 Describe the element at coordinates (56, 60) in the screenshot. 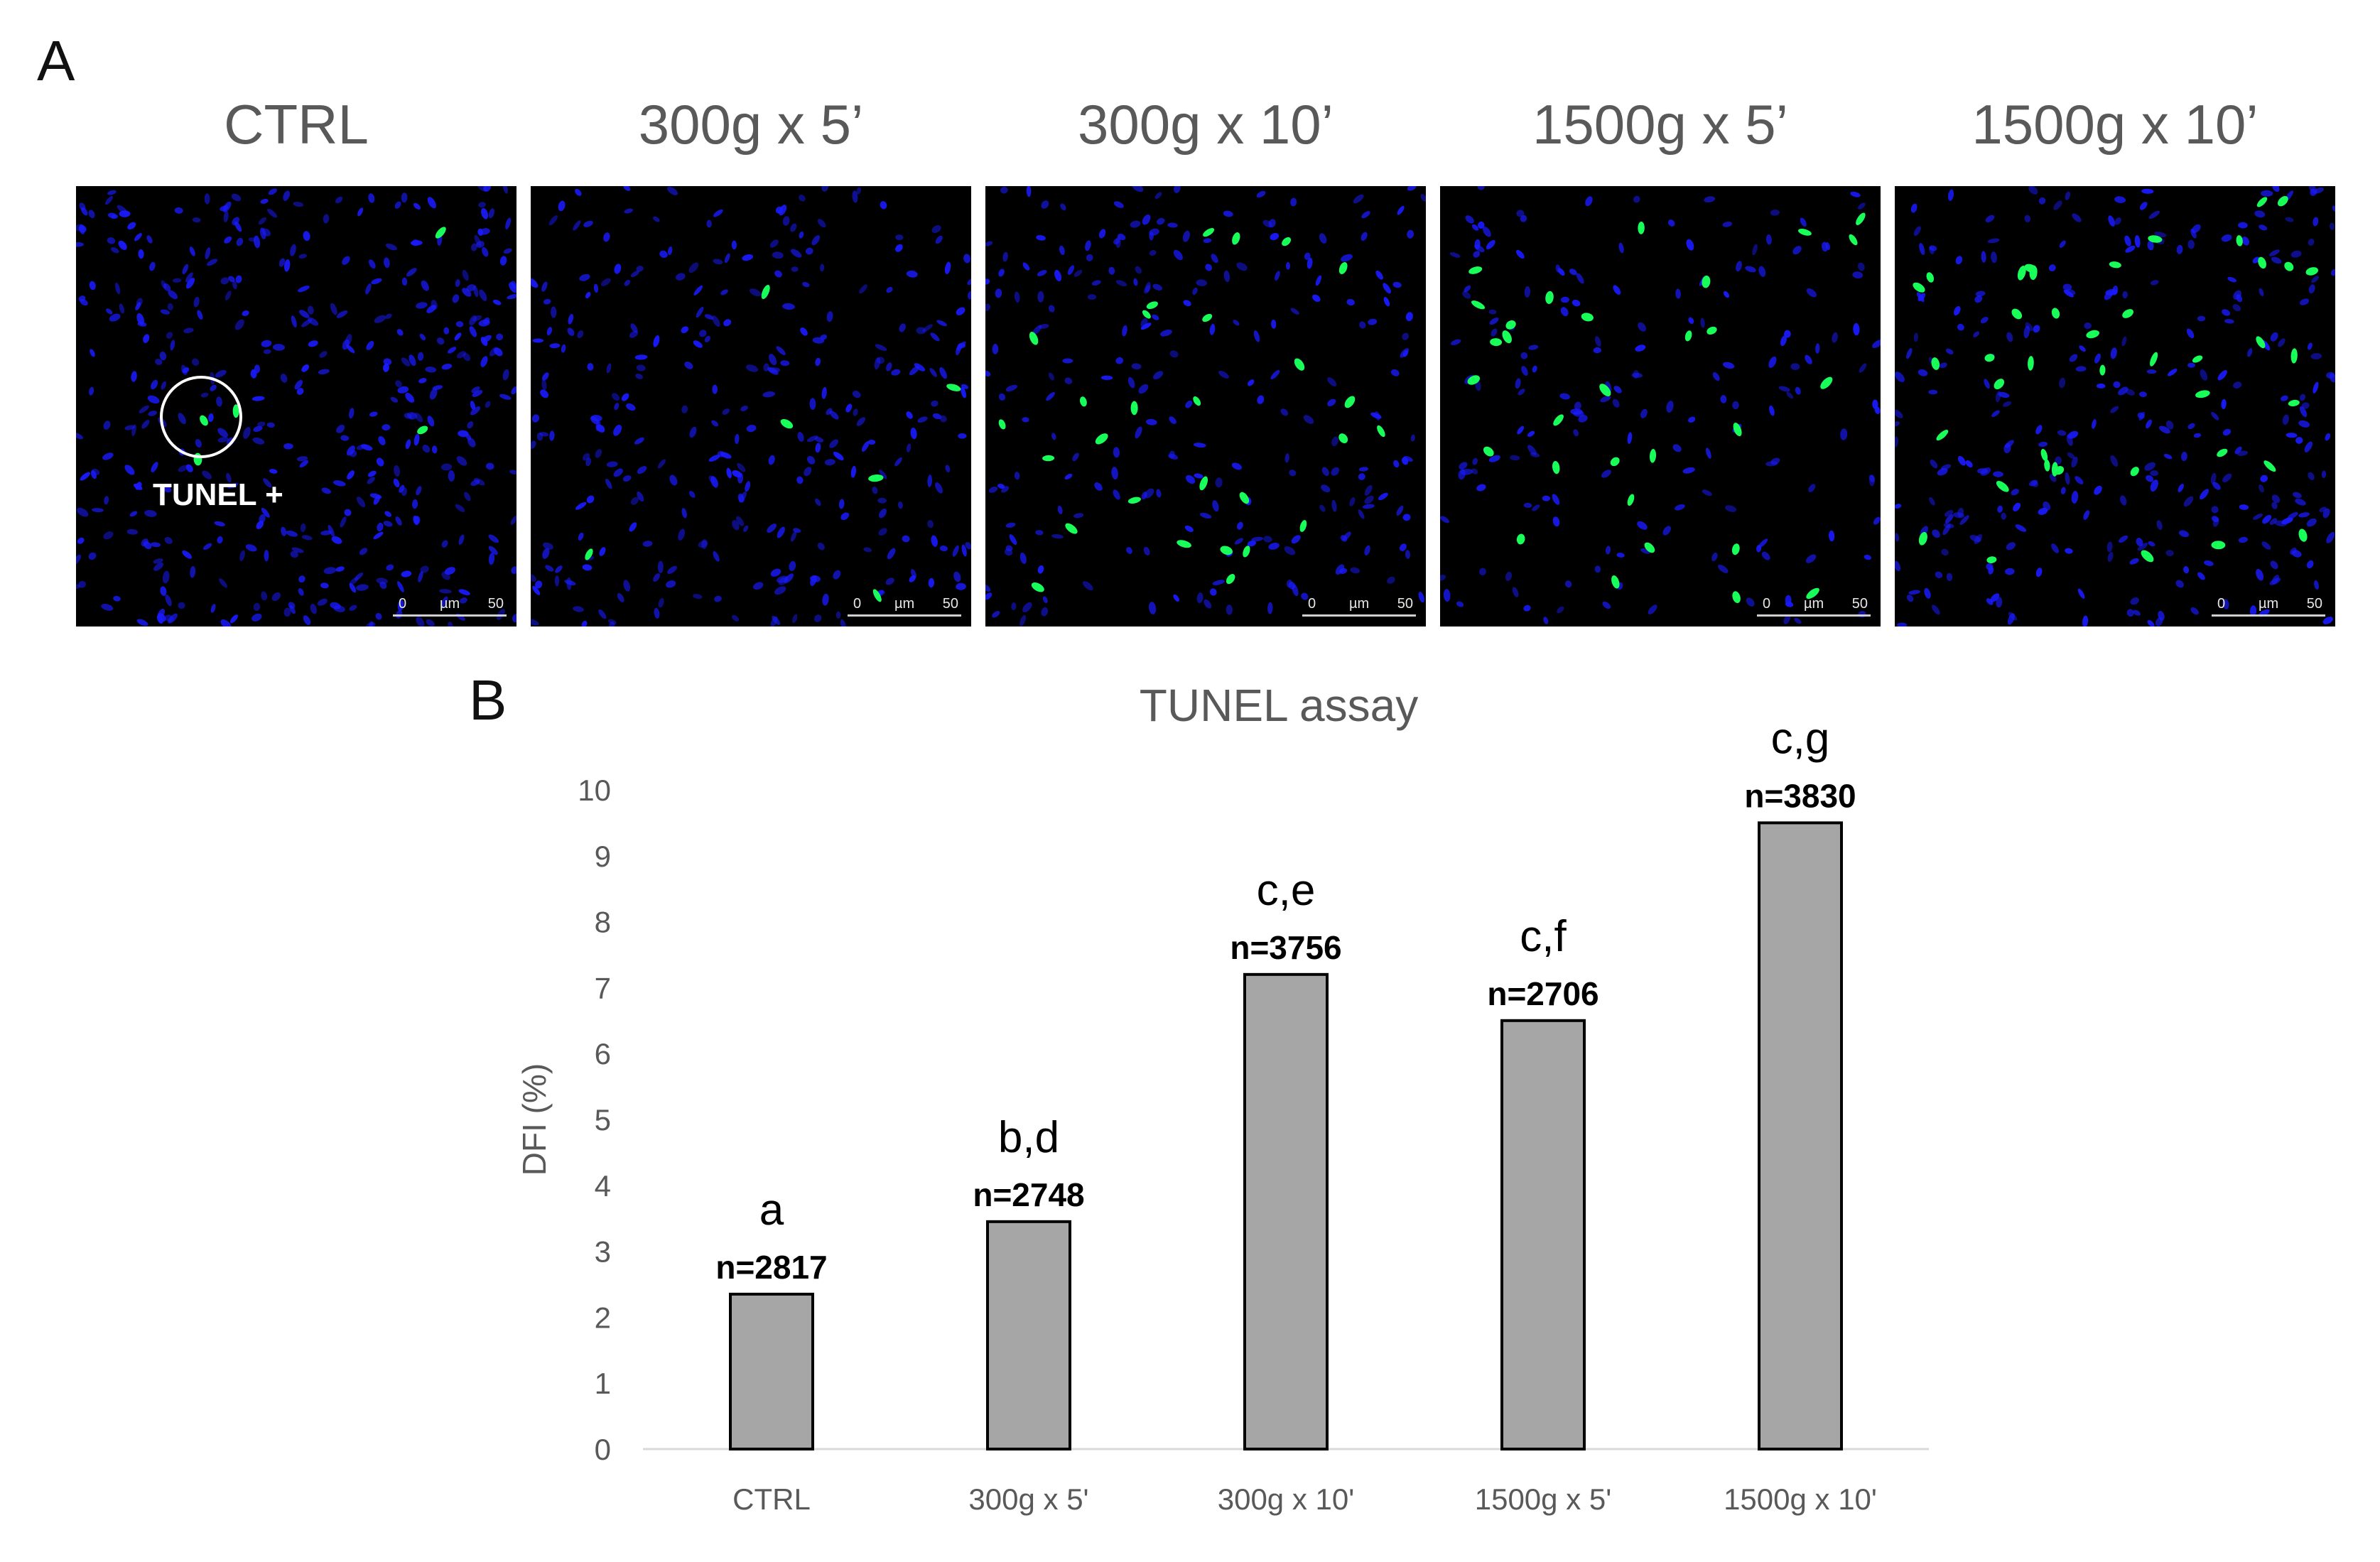

I see `panel-a-letter: A` at that location.